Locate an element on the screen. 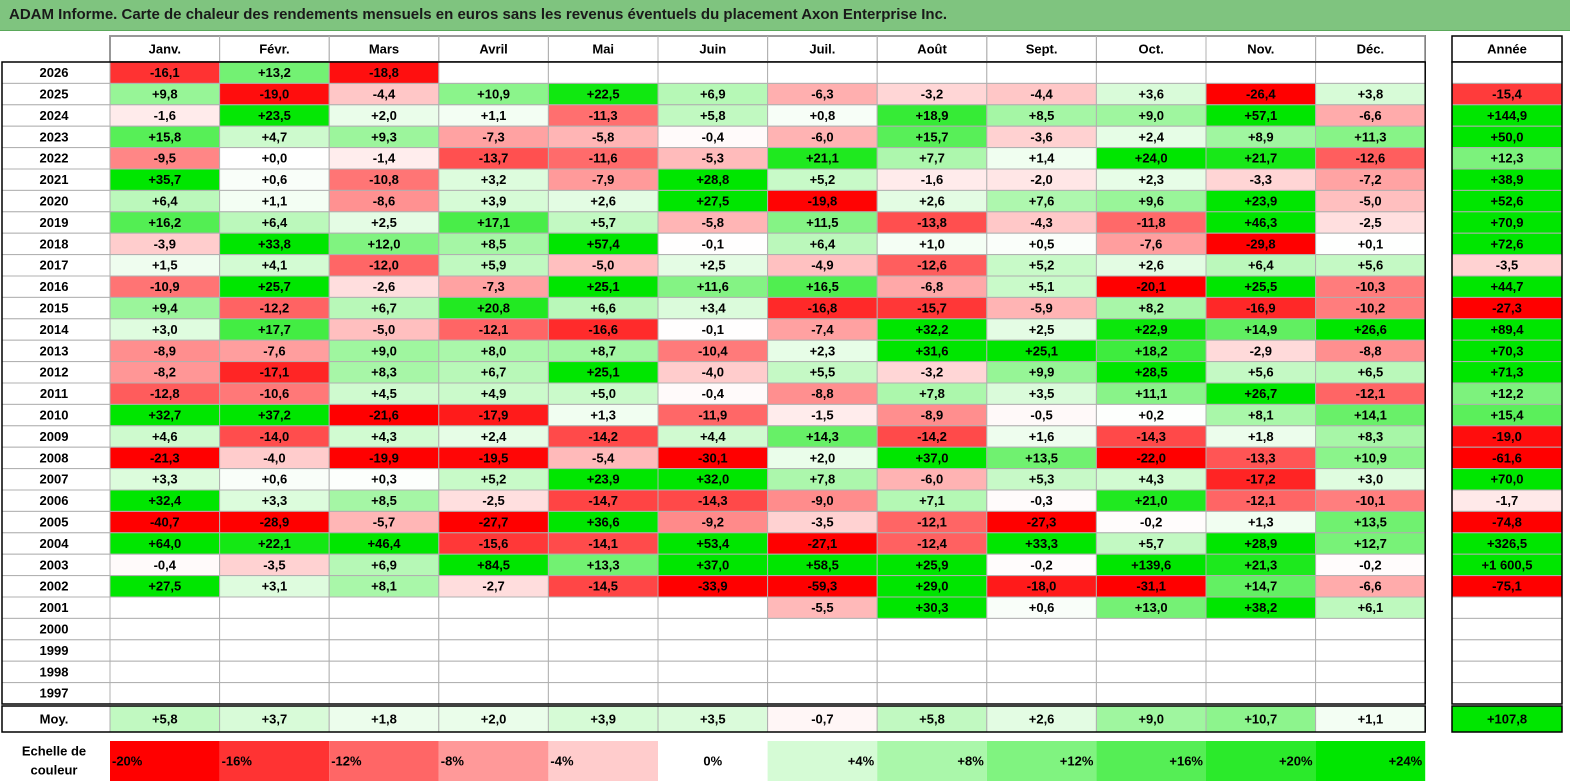  annual-value-label: +1 600,5 is located at coordinates (1507, 564).